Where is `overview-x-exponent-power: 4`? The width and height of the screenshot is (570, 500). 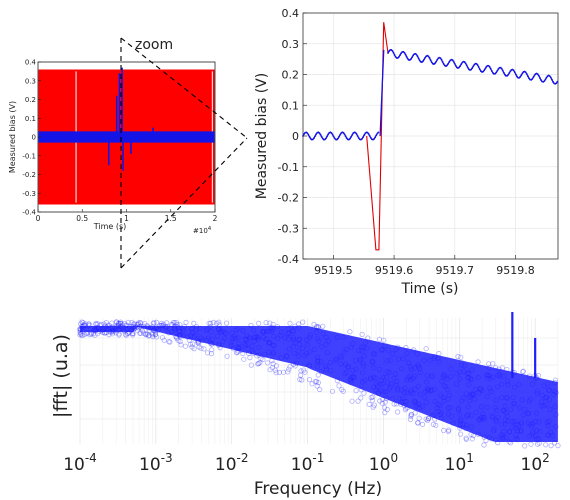
overview-x-exponent-power: 4 is located at coordinates (210, 229).